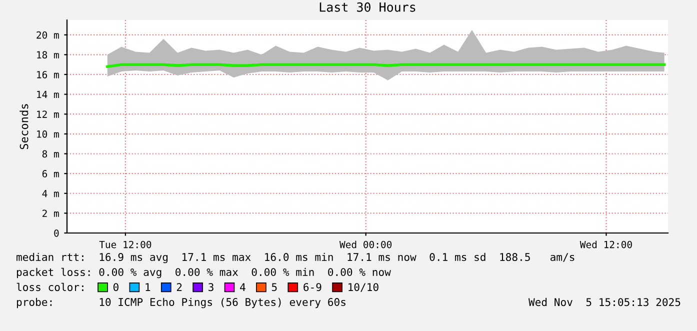  What do you see at coordinates (606, 244) in the screenshot?
I see `x-tick-label: Wed 12:00` at bounding box center [606, 244].